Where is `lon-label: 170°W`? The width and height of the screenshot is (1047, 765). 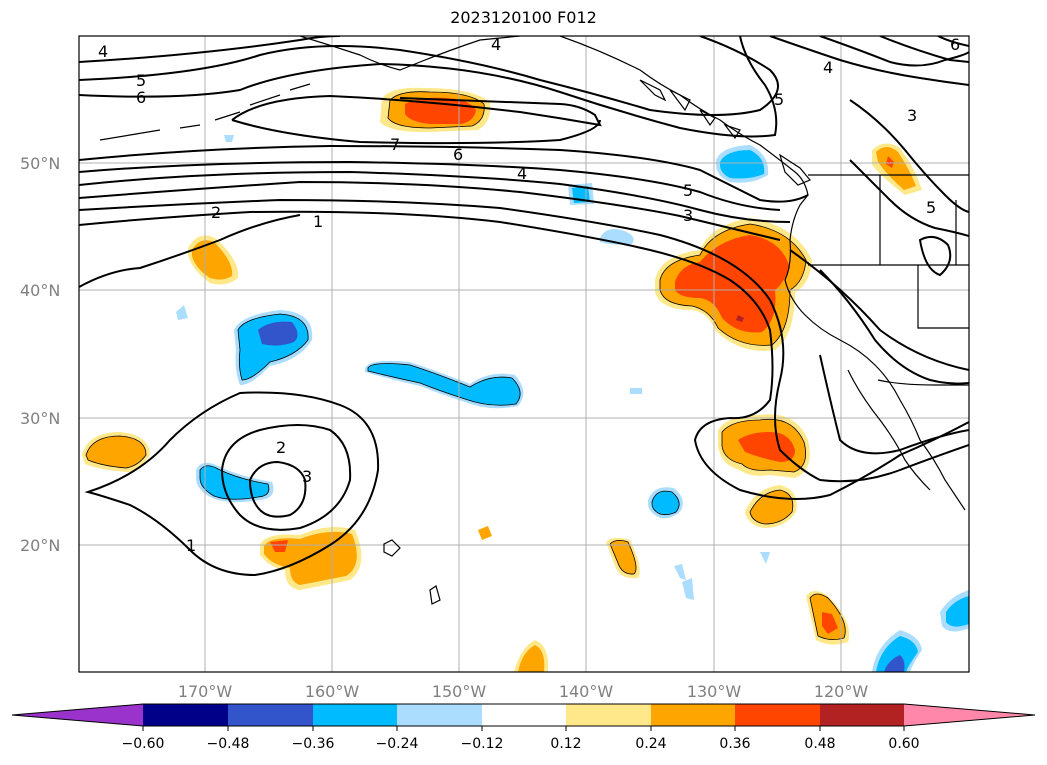
lon-label: 170°W is located at coordinates (205, 691).